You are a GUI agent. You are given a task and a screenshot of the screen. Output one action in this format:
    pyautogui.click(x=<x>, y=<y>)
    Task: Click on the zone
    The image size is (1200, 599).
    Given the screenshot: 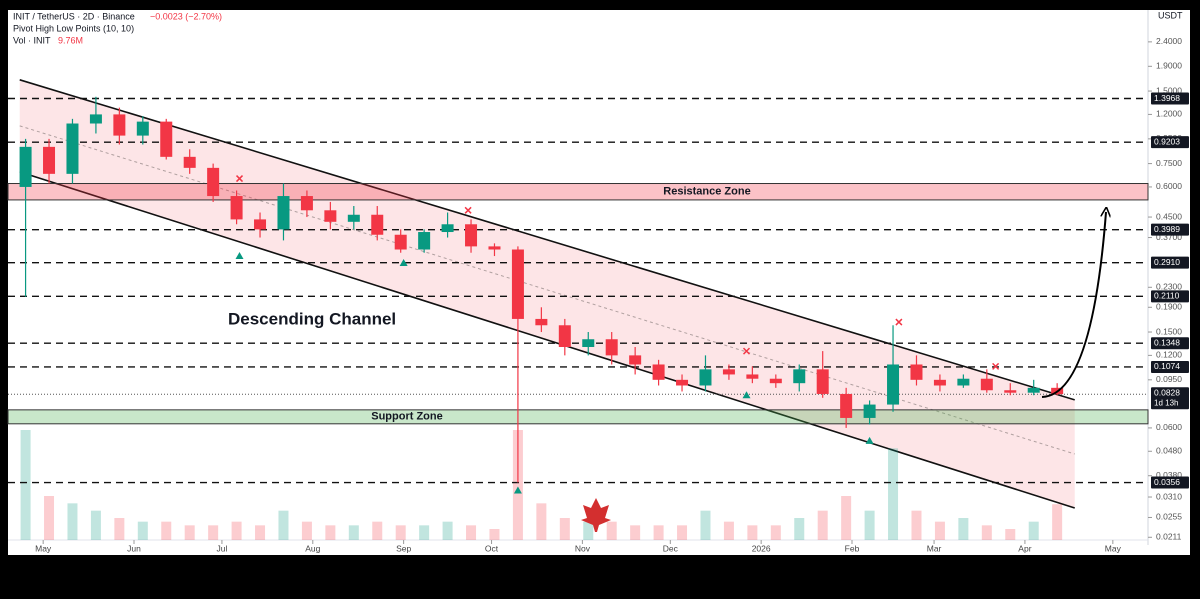 What is the action you would take?
    pyautogui.click(x=578, y=192)
    